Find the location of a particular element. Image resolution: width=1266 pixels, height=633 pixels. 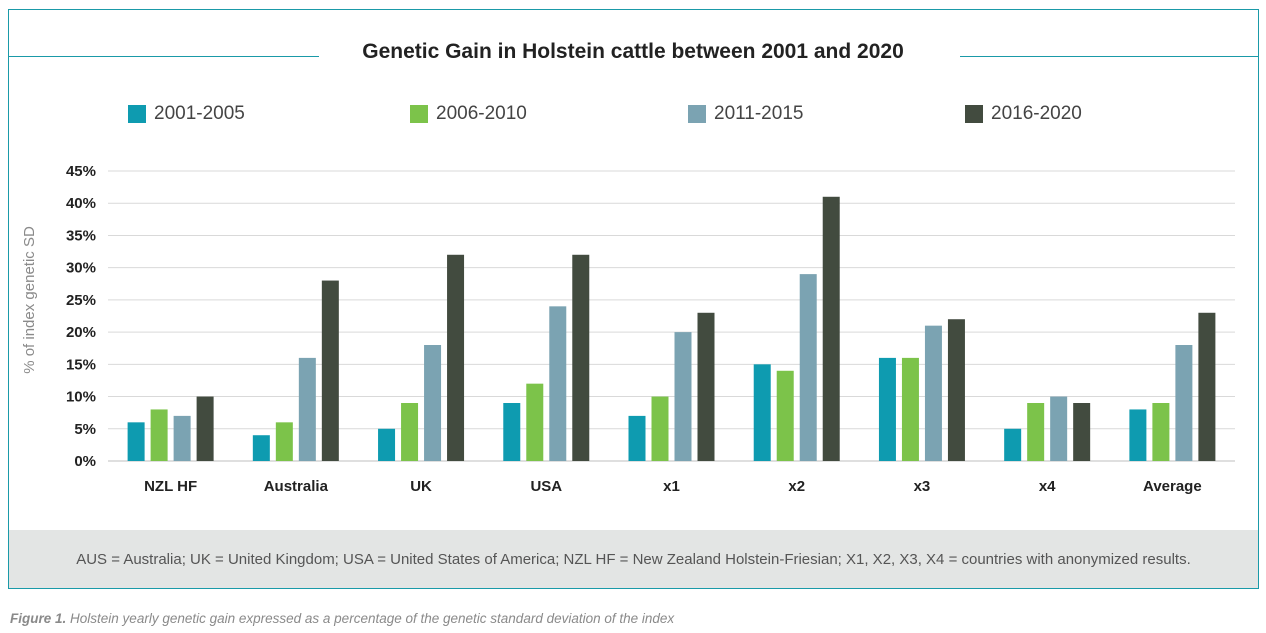

bar-2001-2005-USA is located at coordinates (512, 432).